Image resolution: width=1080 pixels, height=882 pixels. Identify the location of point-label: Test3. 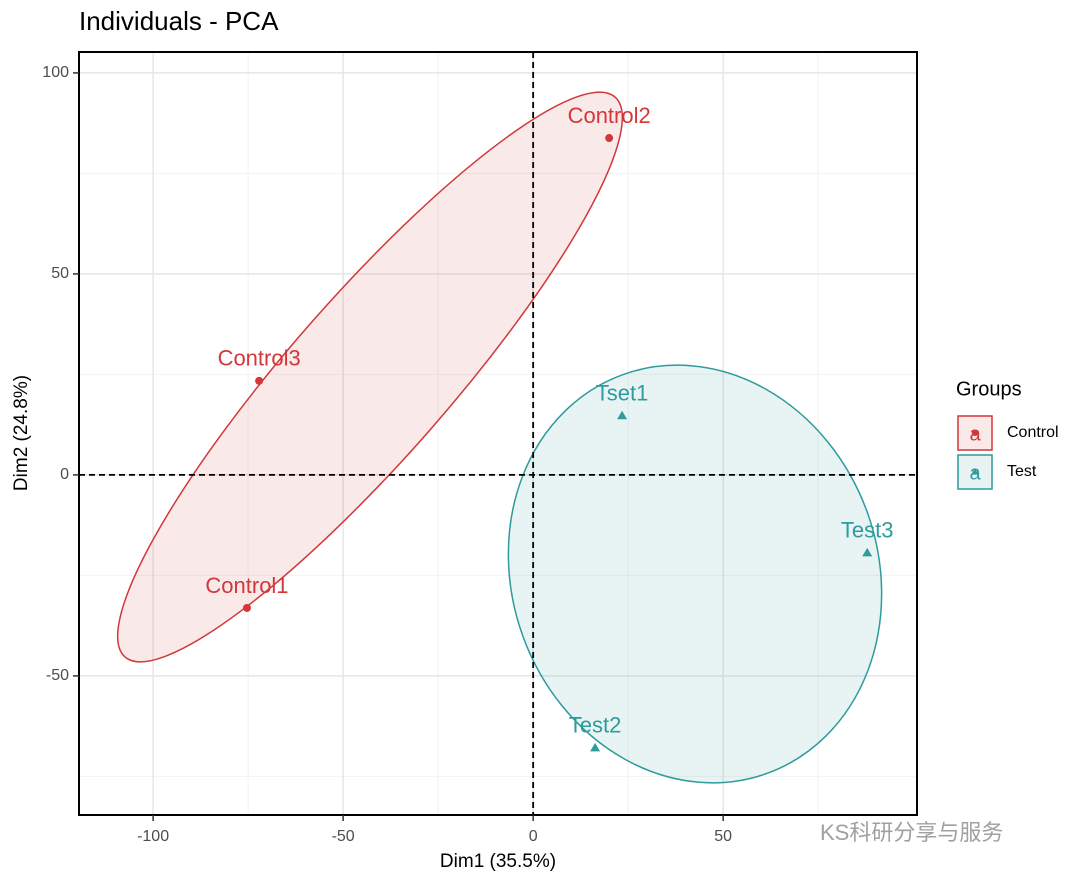
(867, 530).